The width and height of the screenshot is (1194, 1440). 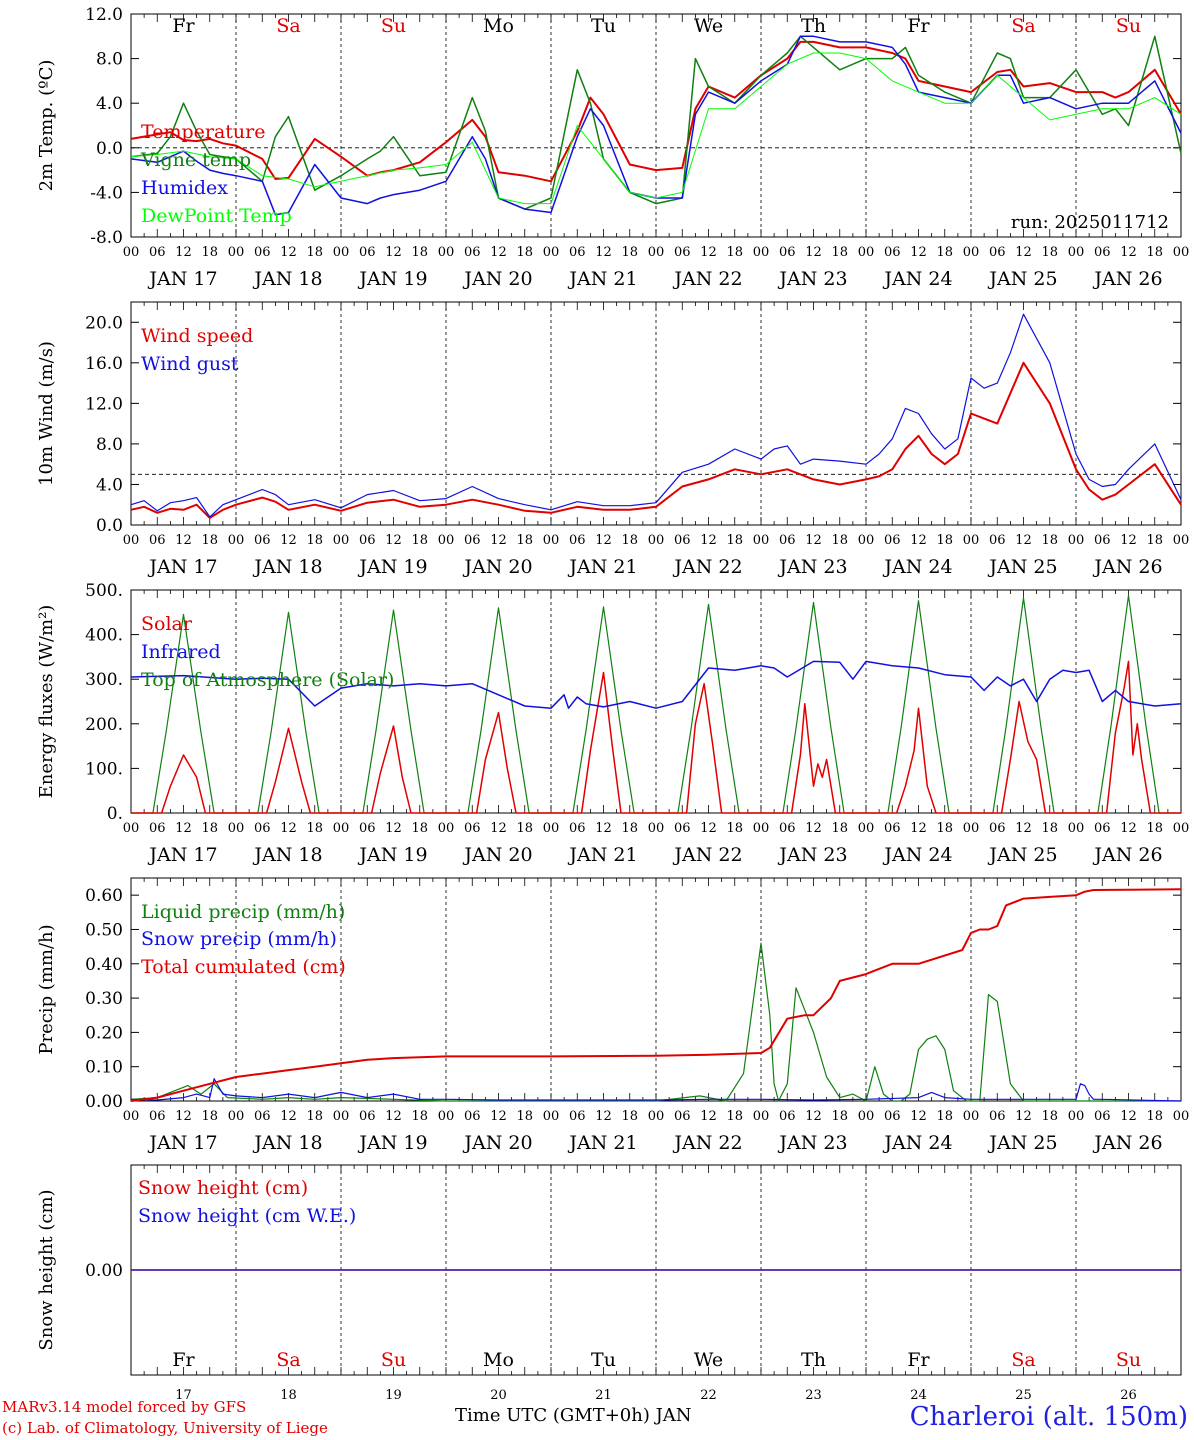 I want to click on date-label: JAN 17, so click(x=182, y=279).